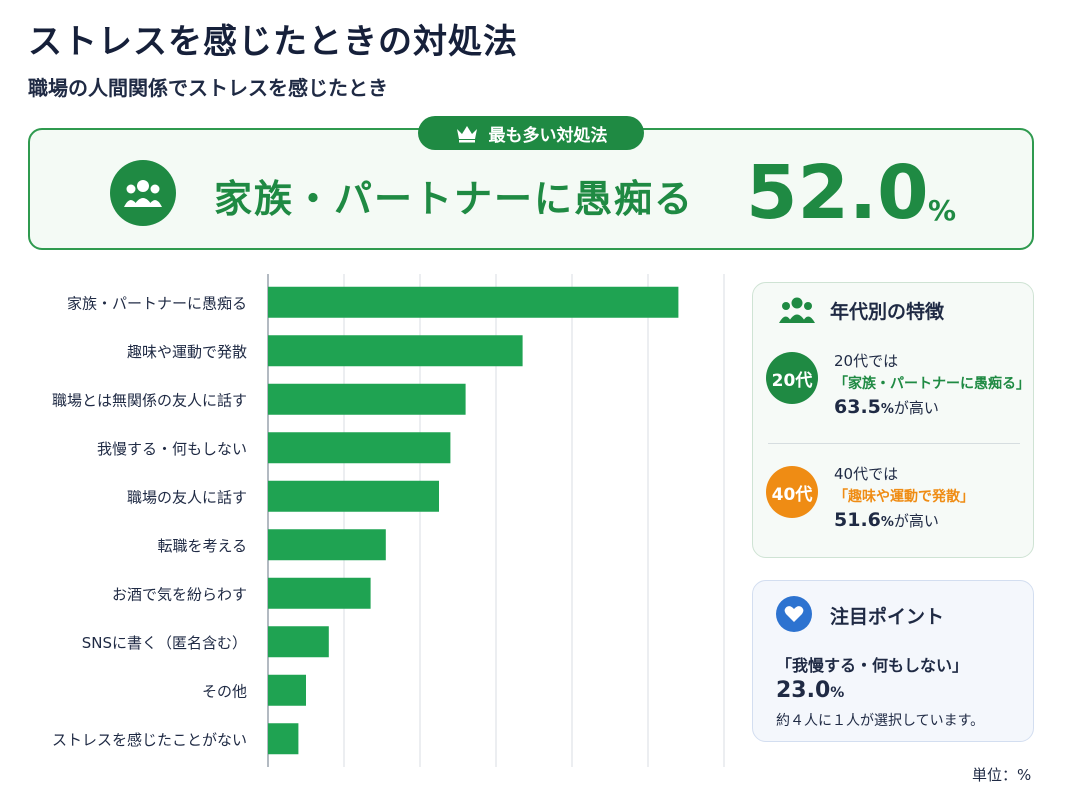  I want to click on group-circle, so click(143, 193).